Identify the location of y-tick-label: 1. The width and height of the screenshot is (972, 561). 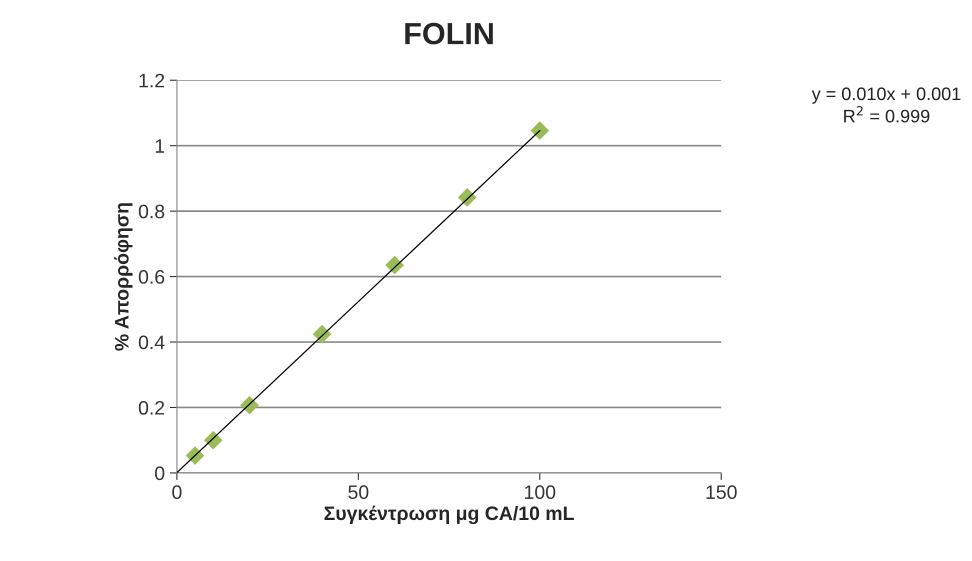
(160, 146).